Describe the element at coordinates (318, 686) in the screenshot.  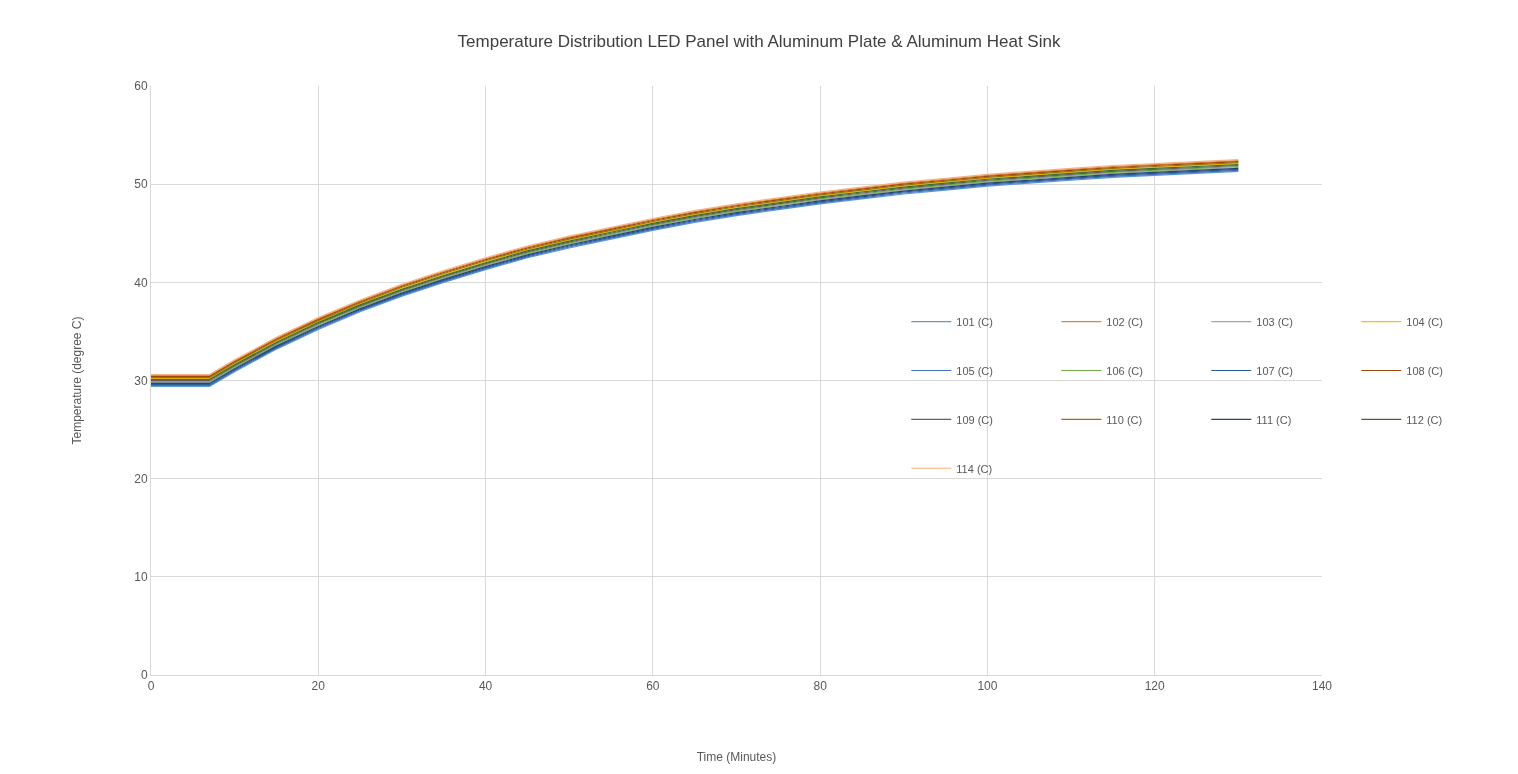
I see `x-tick-label: 20` at that location.